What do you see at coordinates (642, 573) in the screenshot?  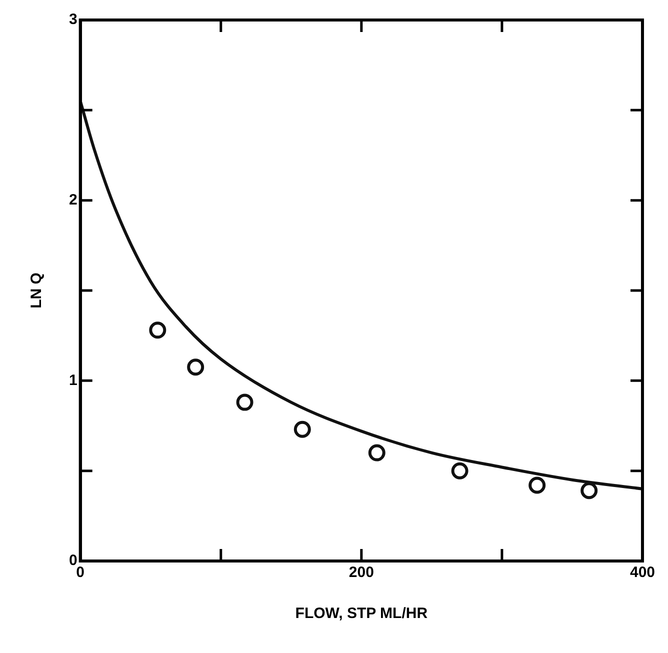 I see `x-tick-label: 400` at bounding box center [642, 573].